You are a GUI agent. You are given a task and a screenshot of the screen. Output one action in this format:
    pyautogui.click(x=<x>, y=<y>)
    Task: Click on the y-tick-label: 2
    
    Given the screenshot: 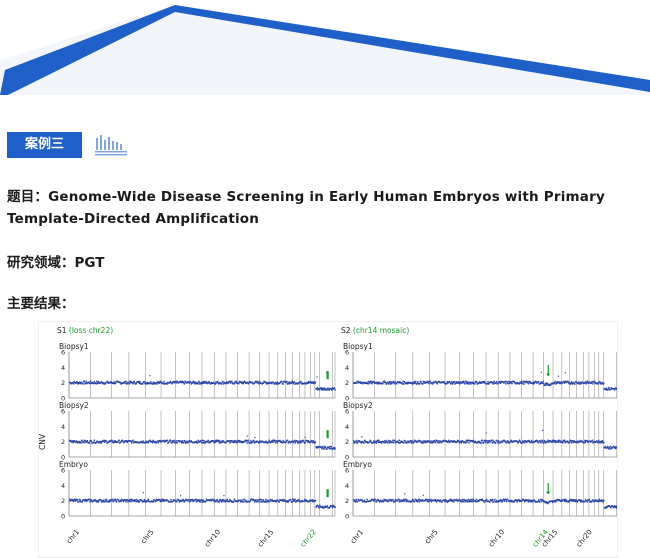 What is the action you would take?
    pyautogui.click(x=347, y=442)
    